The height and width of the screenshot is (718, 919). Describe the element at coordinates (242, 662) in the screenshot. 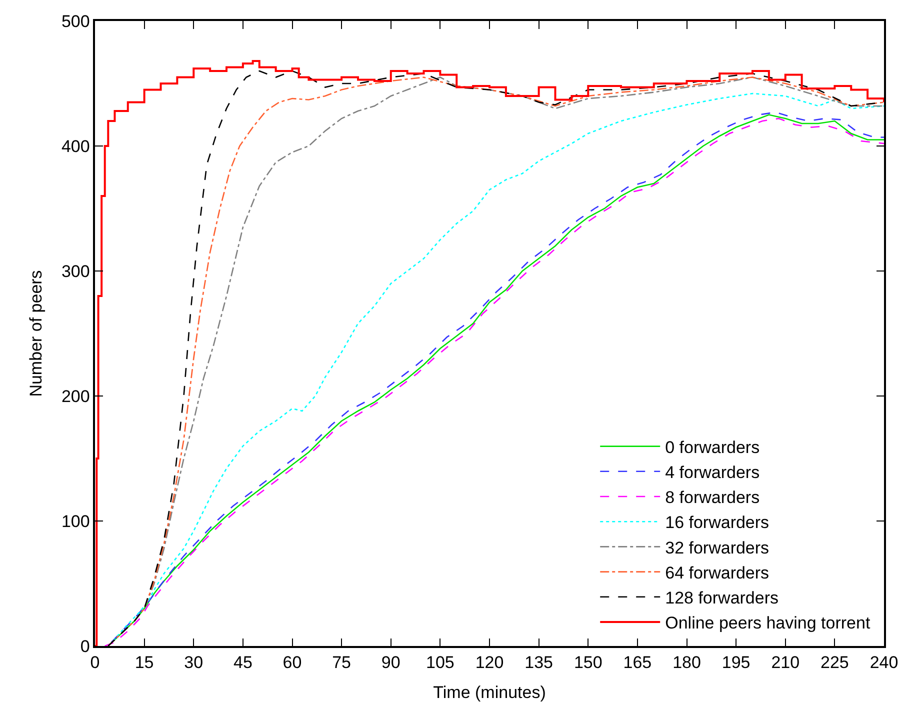

I see `x-tick-label: 45` at that location.